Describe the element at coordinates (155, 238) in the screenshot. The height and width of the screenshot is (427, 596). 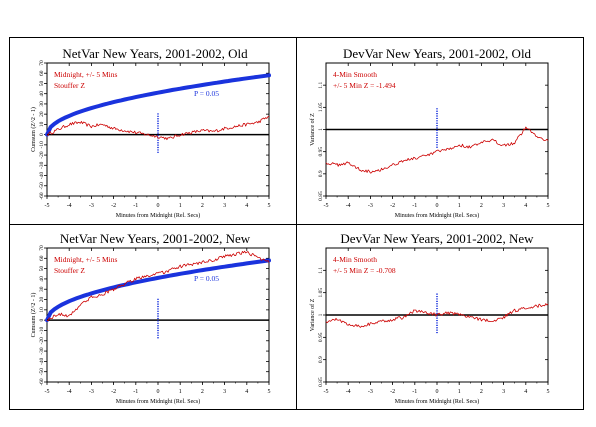
I see `chart-title: NetVar New Years, 2001-2002, New` at that location.